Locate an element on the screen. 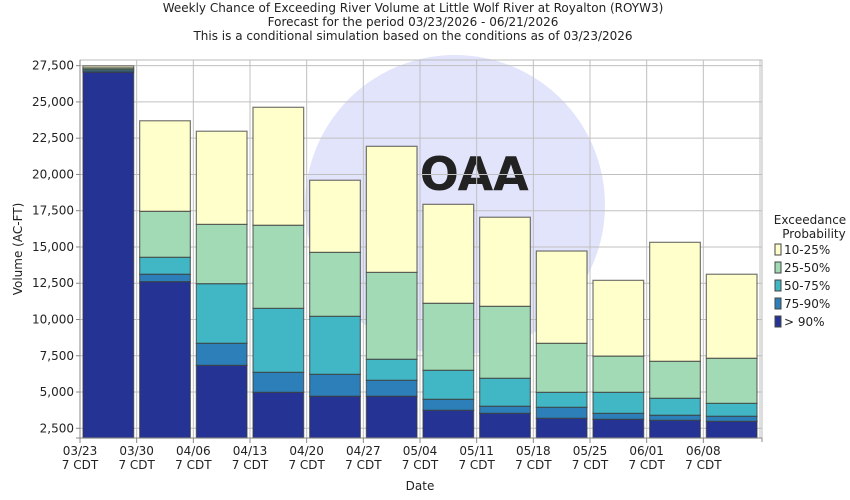 The height and width of the screenshot is (500, 850). y-axis-label: Volume (AC-FT) is located at coordinates (18, 249).